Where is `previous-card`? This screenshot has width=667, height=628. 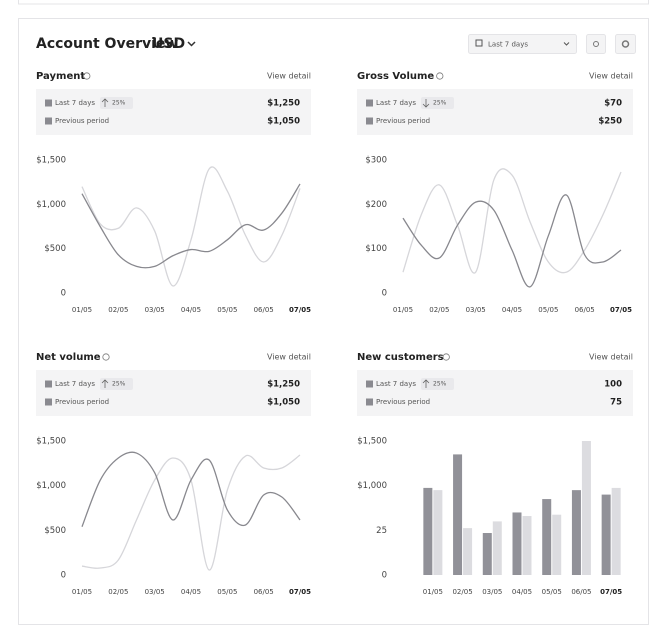 previous-card is located at coordinates (333, 2).